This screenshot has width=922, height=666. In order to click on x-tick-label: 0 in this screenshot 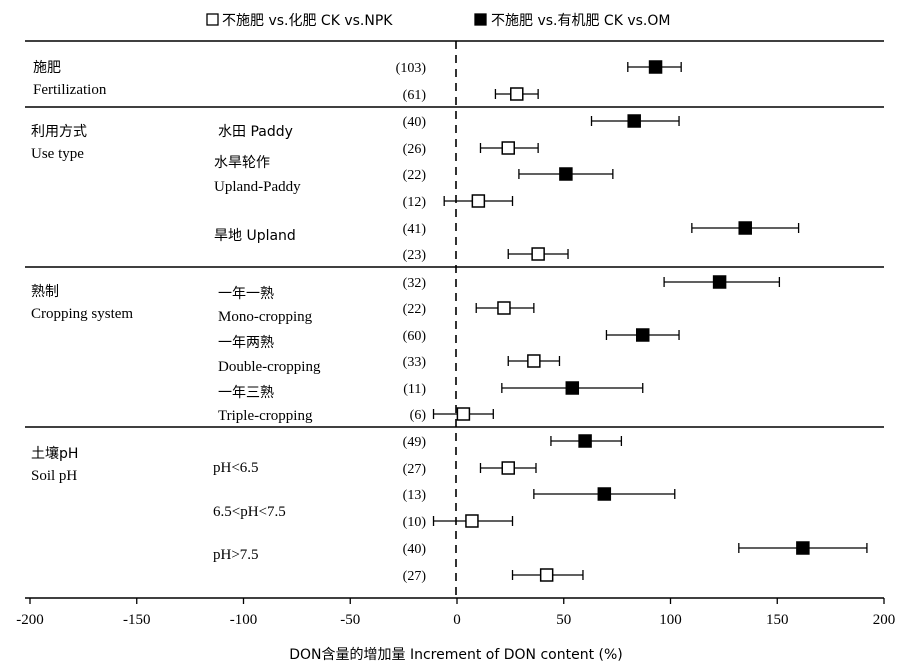, I will do `click(457, 620)`.